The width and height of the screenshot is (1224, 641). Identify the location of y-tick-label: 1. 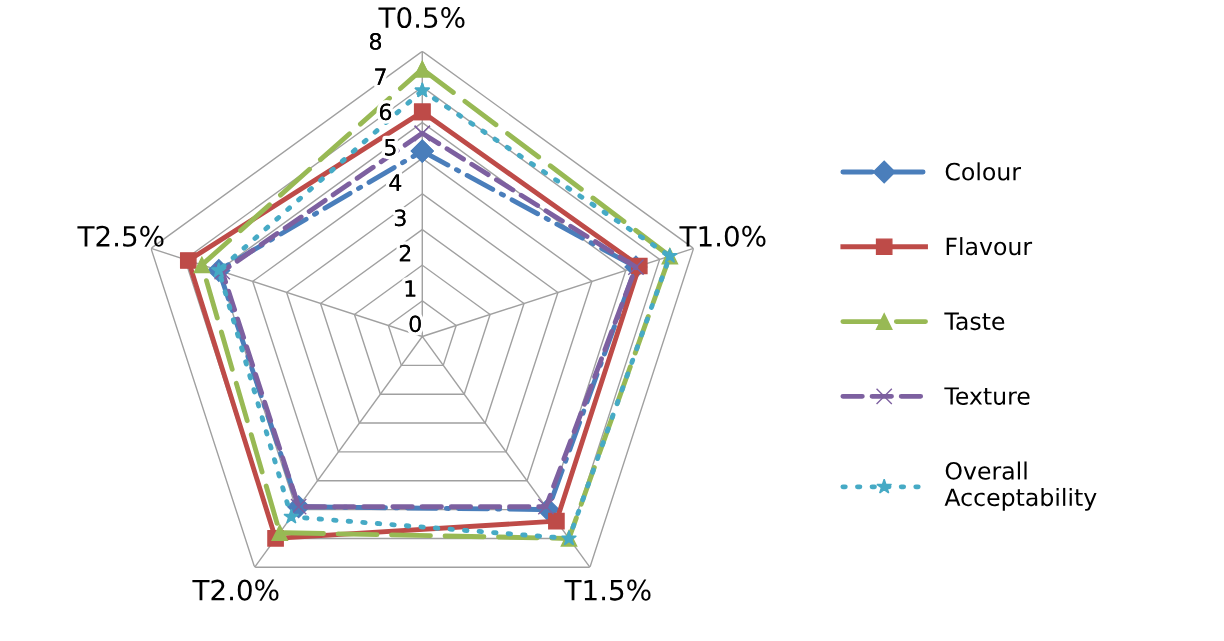
(410, 288).